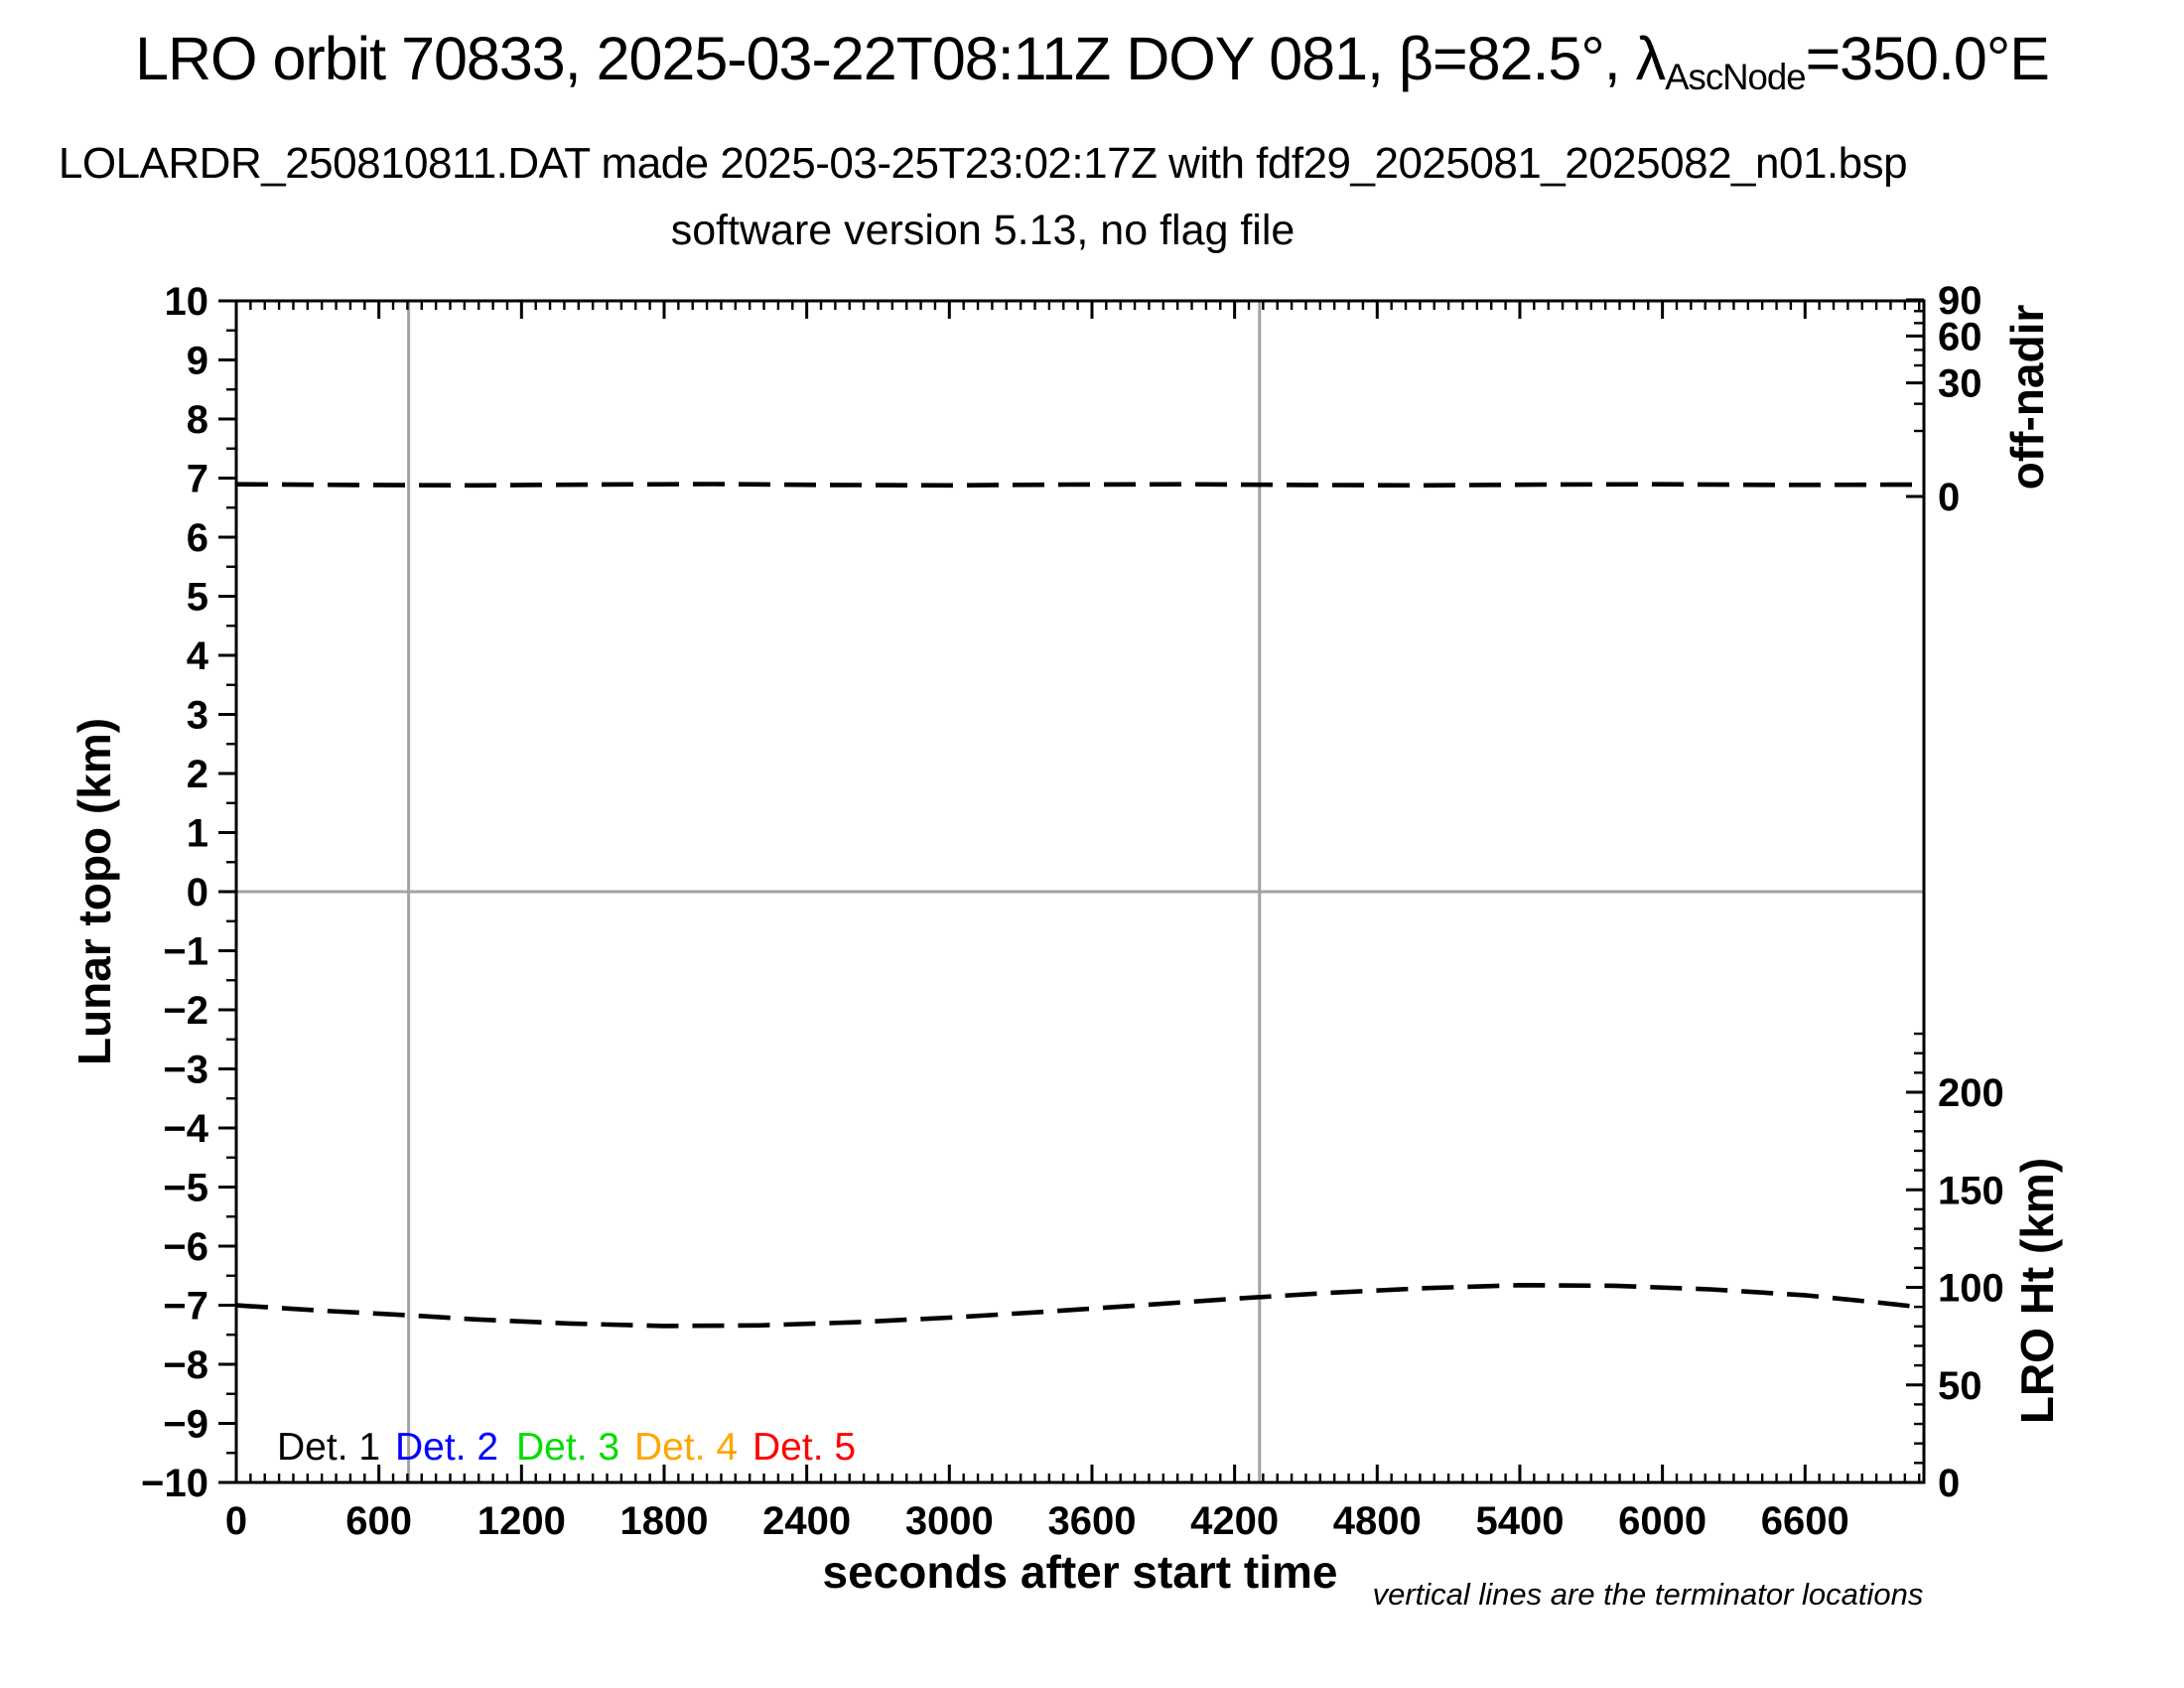  Describe the element at coordinates (197, 538) in the screenshot. I see `y-left-tick-label: 6` at that location.